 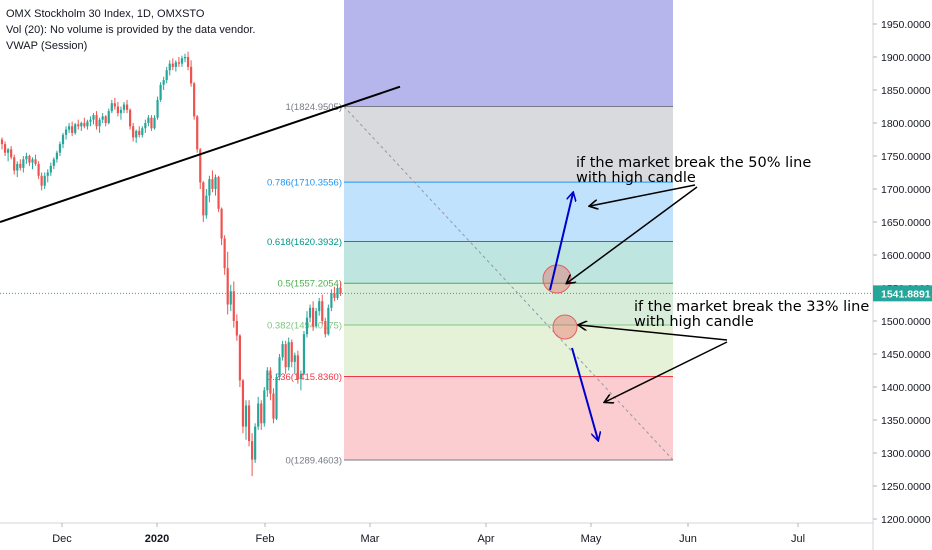 What do you see at coordinates (304, 242) in the screenshot?
I see `fib-label: 0.618(1620.3932)` at bounding box center [304, 242].